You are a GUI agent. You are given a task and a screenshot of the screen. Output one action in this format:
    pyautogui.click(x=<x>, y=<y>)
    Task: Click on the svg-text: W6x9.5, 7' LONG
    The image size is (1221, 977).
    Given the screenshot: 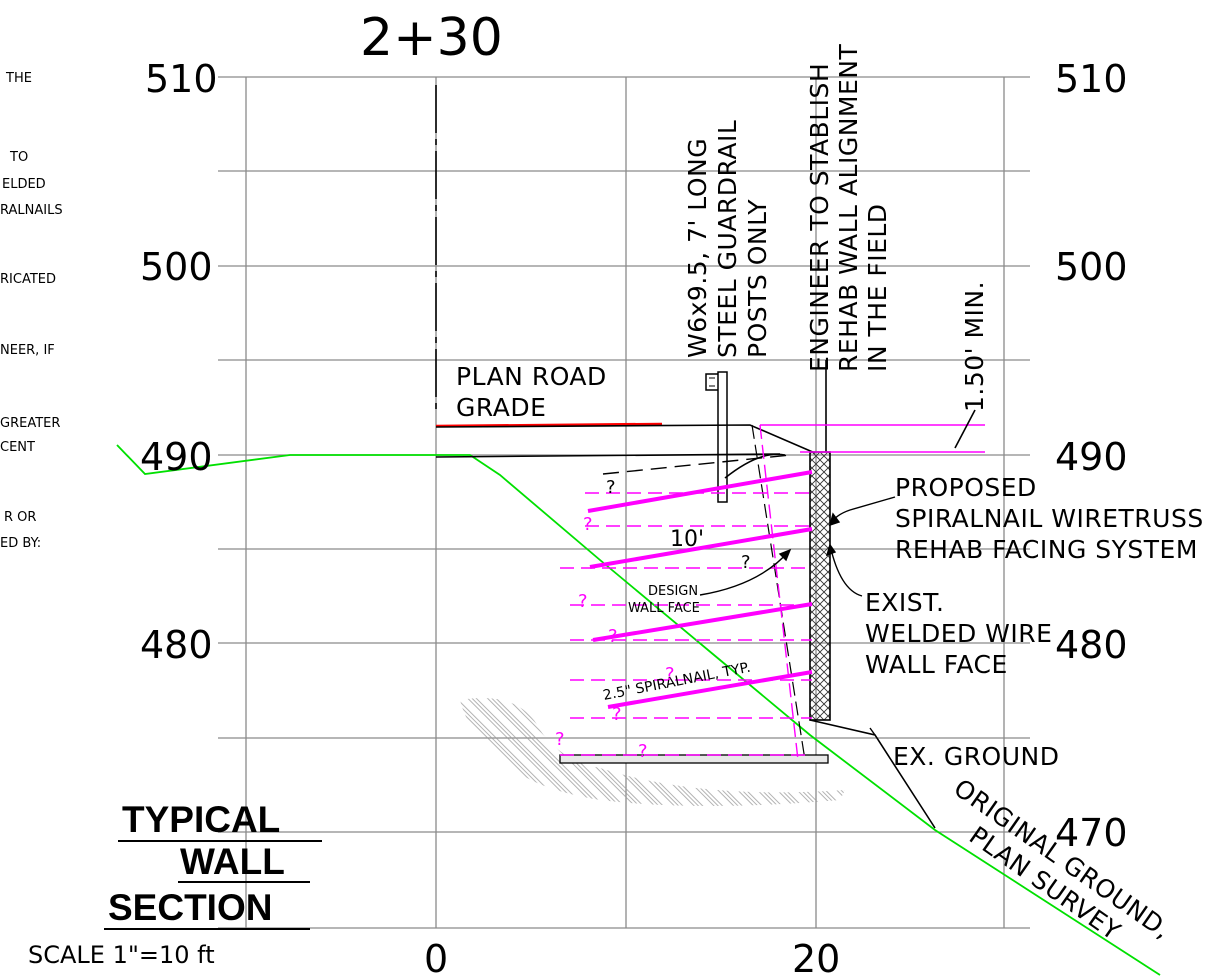 What is the action you would take?
    pyautogui.click(x=697, y=248)
    